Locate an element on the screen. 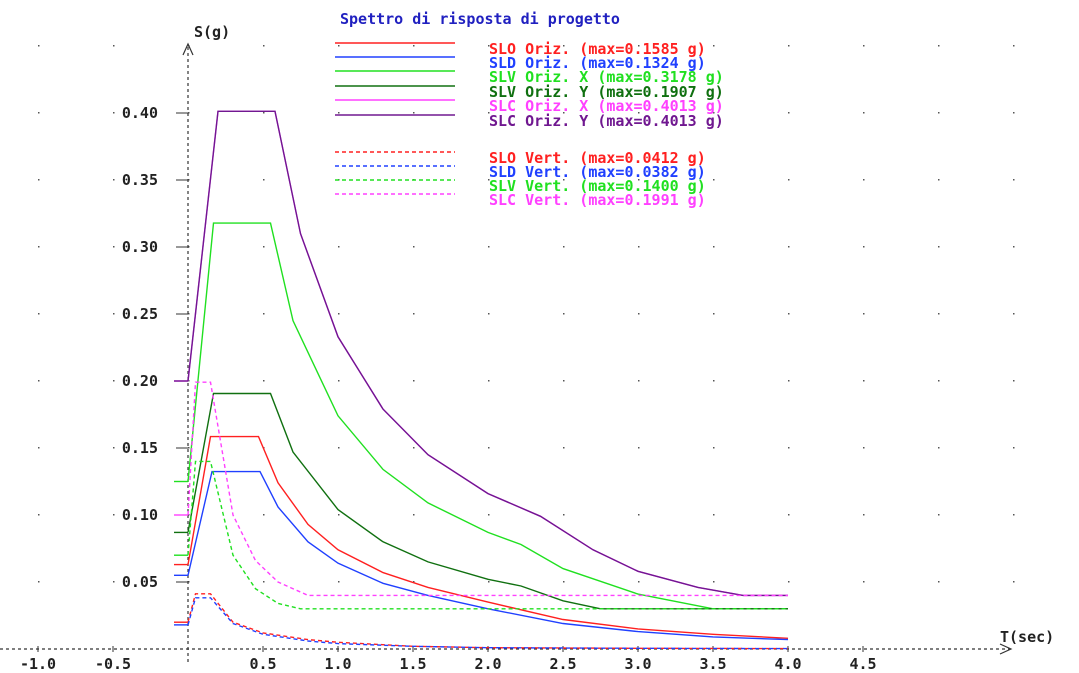  y-tick-label: 0.25 is located at coordinates (140, 314).